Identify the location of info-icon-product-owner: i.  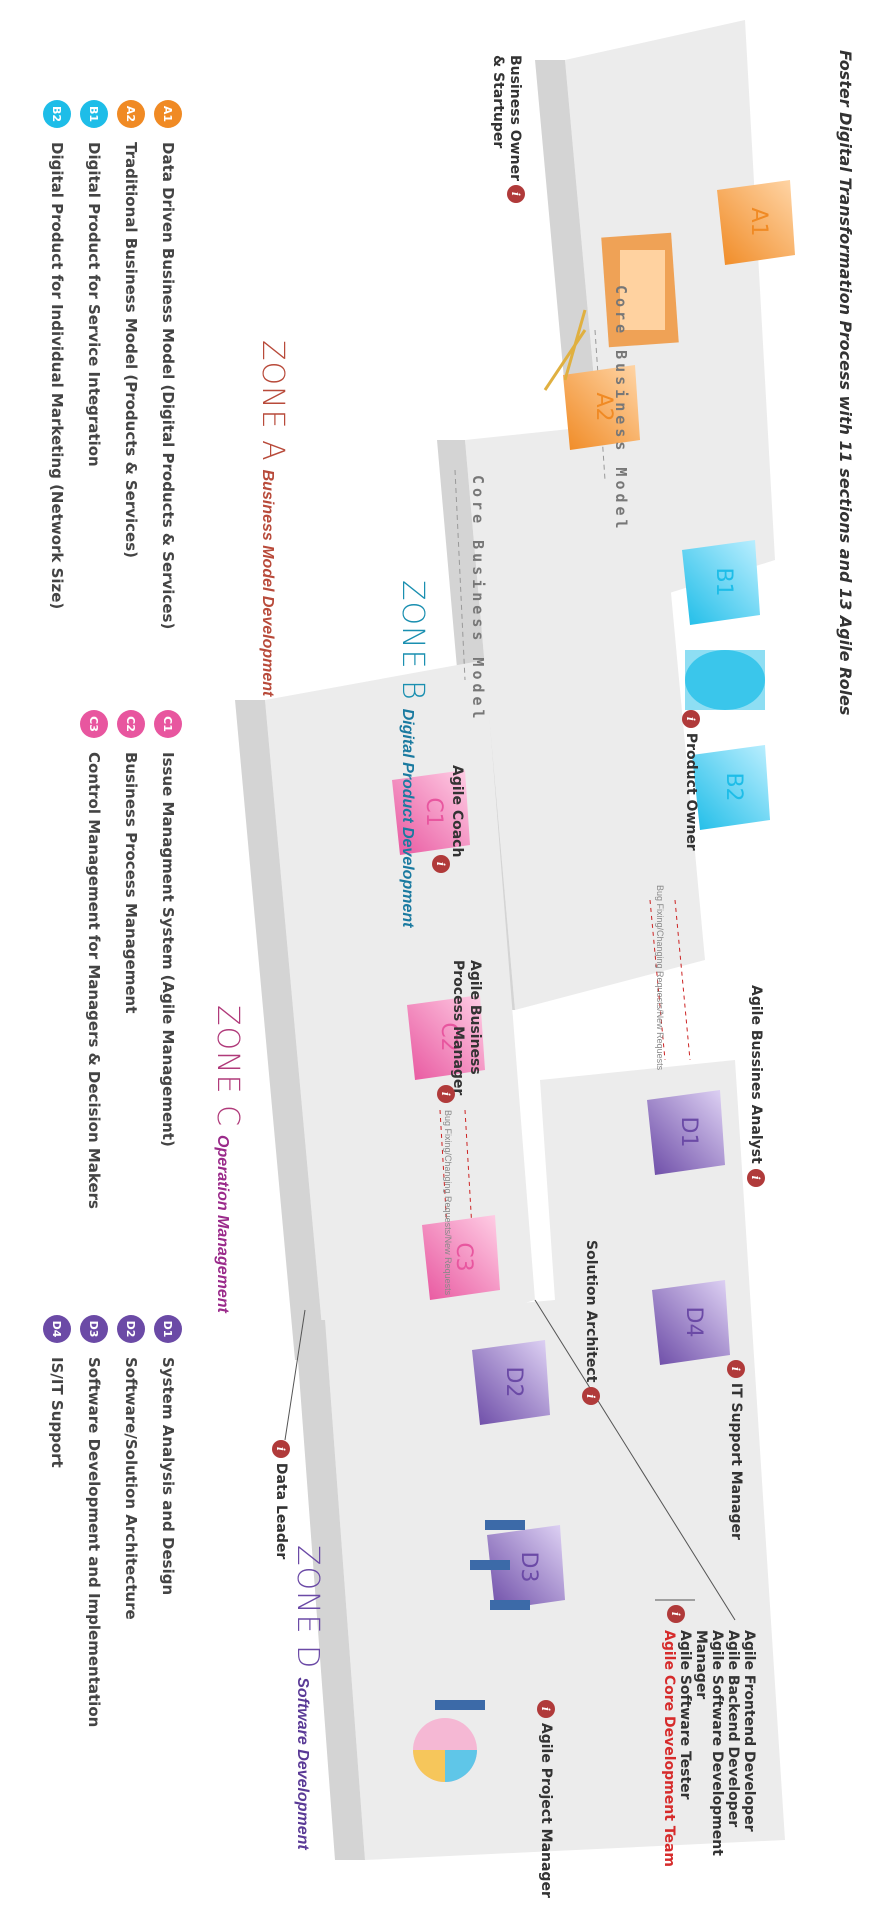
(691, 719).